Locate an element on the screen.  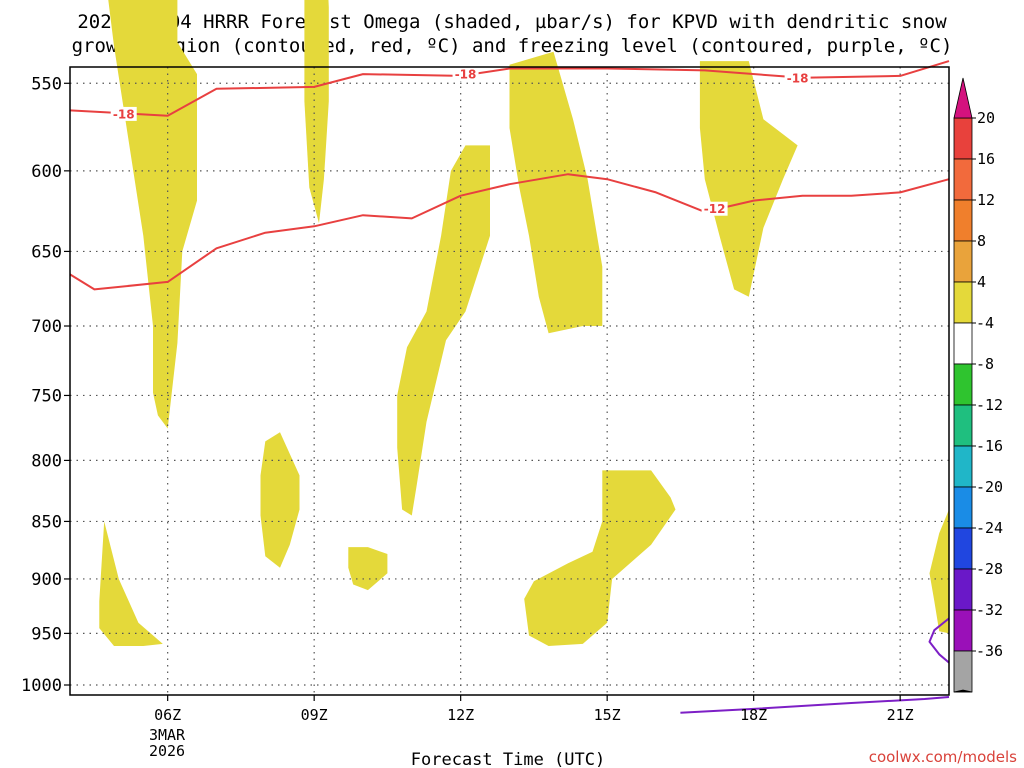
contour-freezing-level-hook is located at coordinates (939, 640).